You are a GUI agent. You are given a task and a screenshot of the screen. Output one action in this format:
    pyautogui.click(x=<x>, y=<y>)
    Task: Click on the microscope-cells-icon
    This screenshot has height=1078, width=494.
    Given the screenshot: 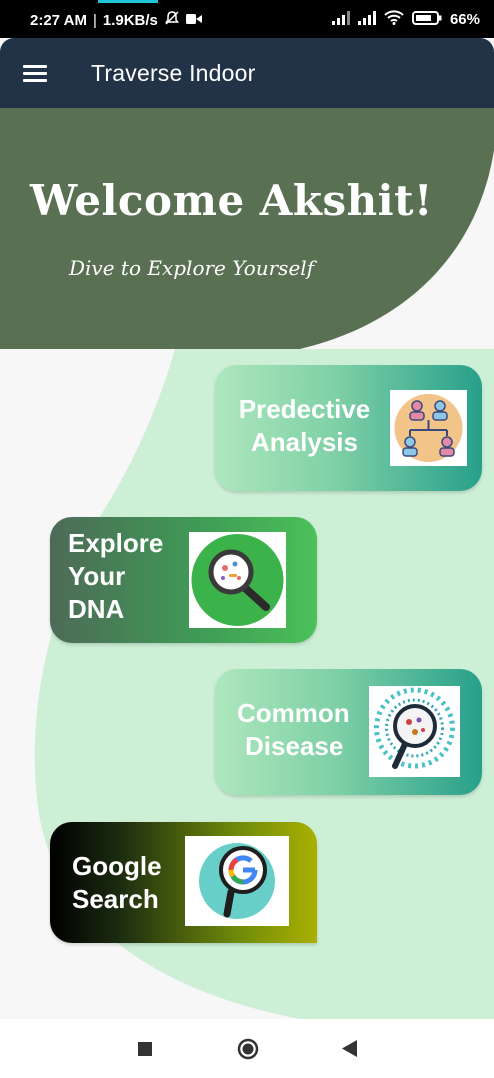 What is the action you would take?
    pyautogui.click(x=414, y=731)
    